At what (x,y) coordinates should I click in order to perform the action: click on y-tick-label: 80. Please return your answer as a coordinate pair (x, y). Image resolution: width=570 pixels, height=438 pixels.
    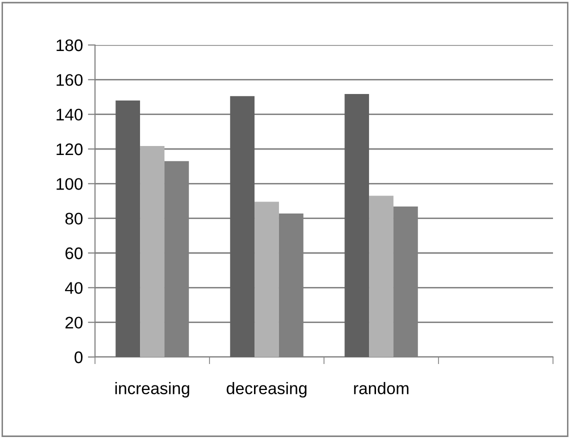
    Looking at the image, I should click on (74, 218).